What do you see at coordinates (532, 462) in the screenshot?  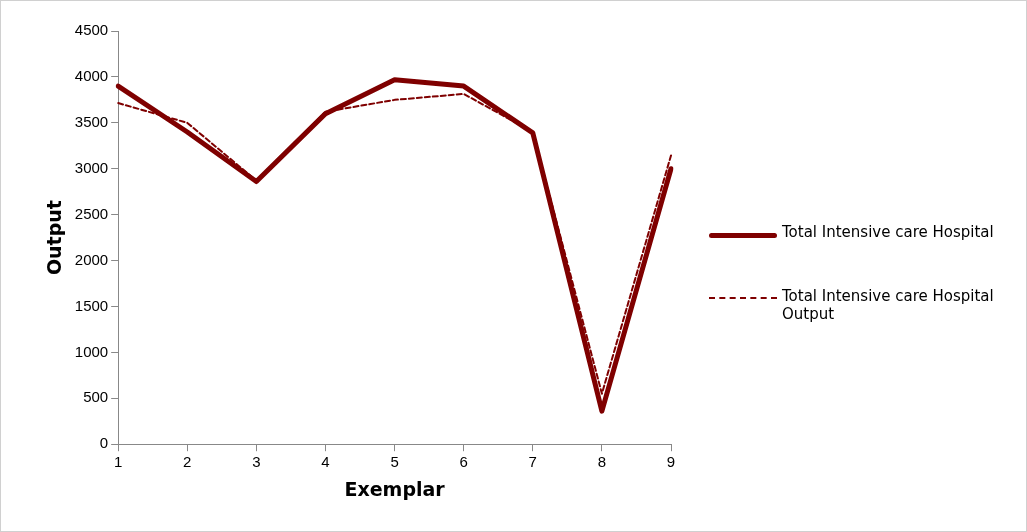 I see `x-tick-label: 7` at bounding box center [532, 462].